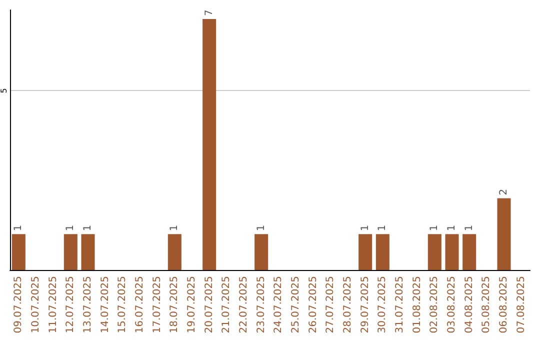 This screenshot has width=540, height=340. What do you see at coordinates (209, 305) in the screenshot?
I see `x-tick-label: 20.07.2025` at bounding box center [209, 305].